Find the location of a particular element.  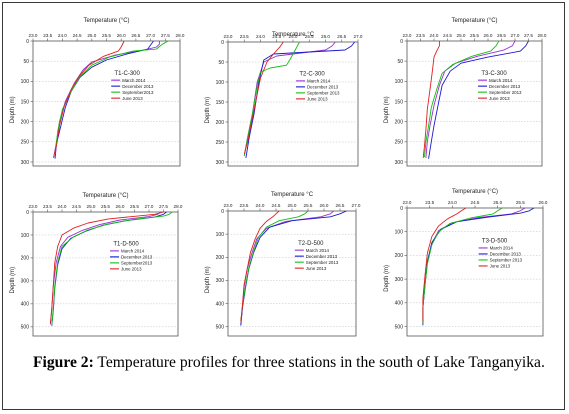

y-tick-label: 50 is located at coordinates (26, 62).